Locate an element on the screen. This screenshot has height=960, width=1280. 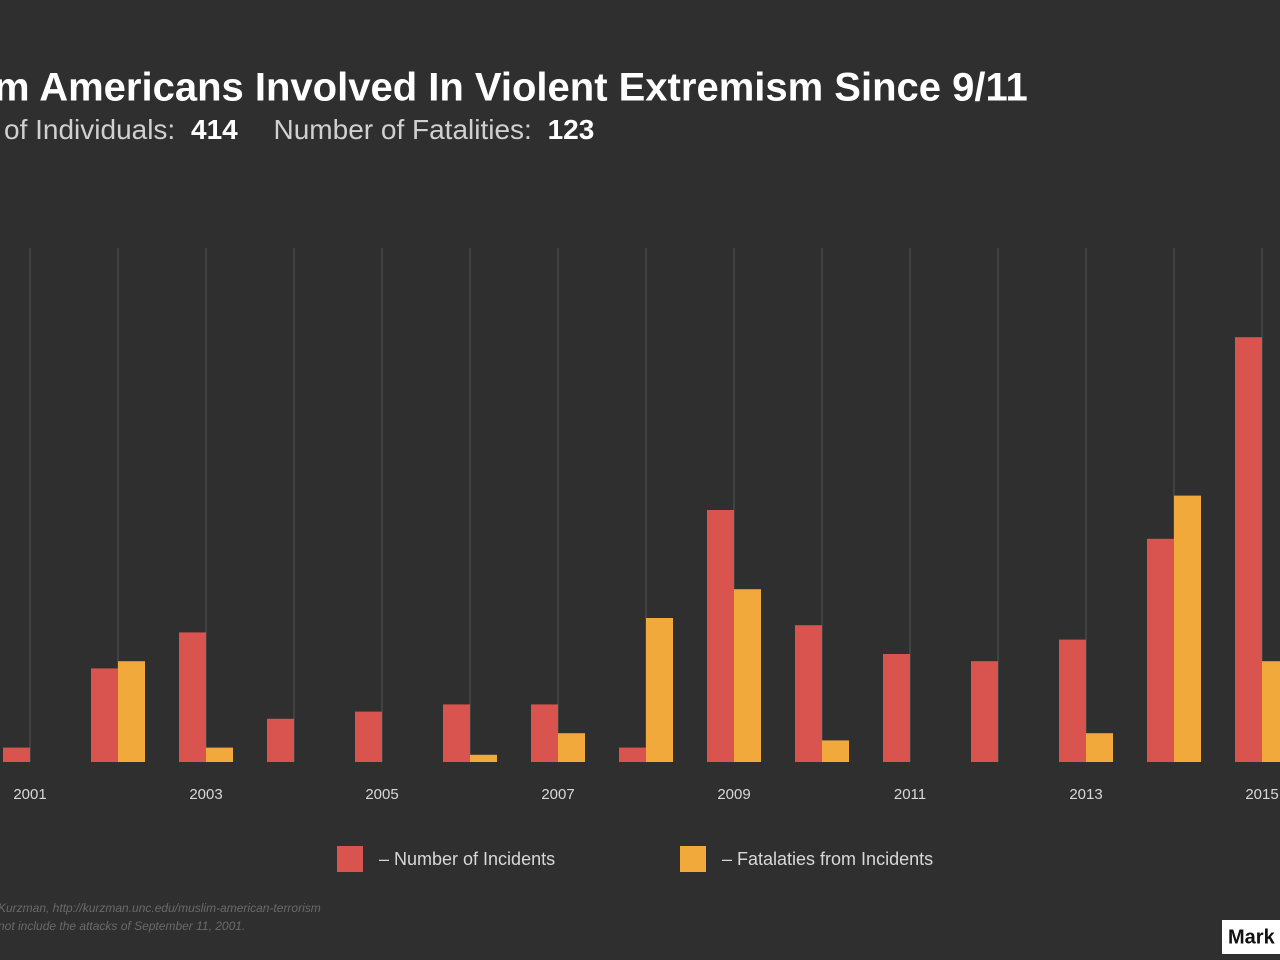
x-tick-label: 2001 is located at coordinates (29, 794).